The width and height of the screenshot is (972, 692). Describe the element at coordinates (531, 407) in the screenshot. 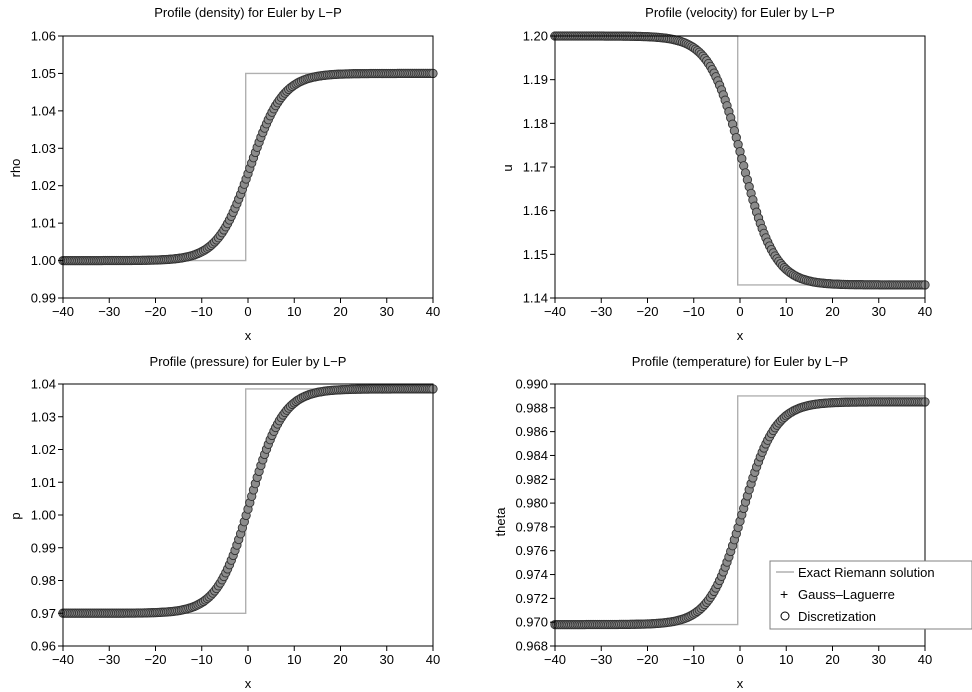

I see `temperature-ytick-label: 0.988` at that location.